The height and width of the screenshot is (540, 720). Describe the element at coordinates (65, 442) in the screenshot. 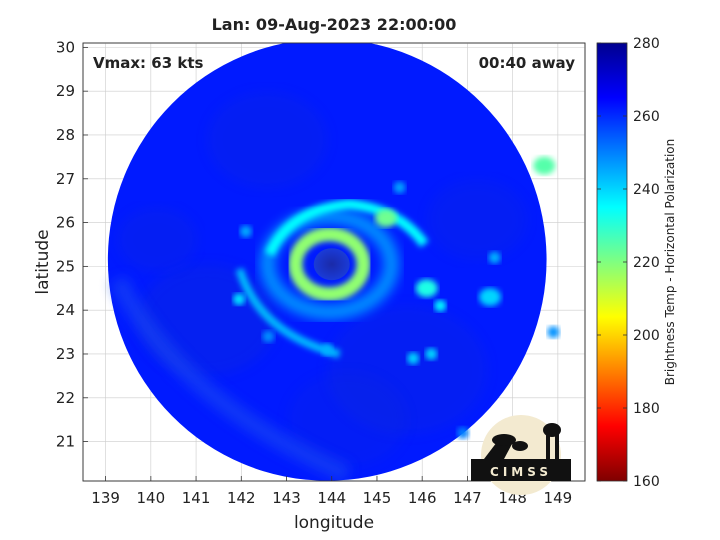

I see `y-tick-label: 21` at that location.